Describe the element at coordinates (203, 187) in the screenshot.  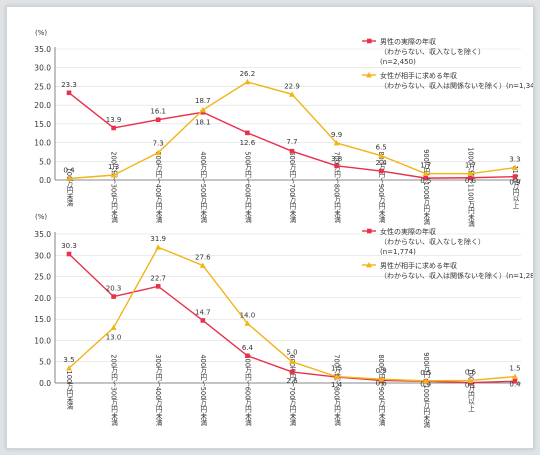
I see `x-tick-label: 400万円～500万円未満` at that location.